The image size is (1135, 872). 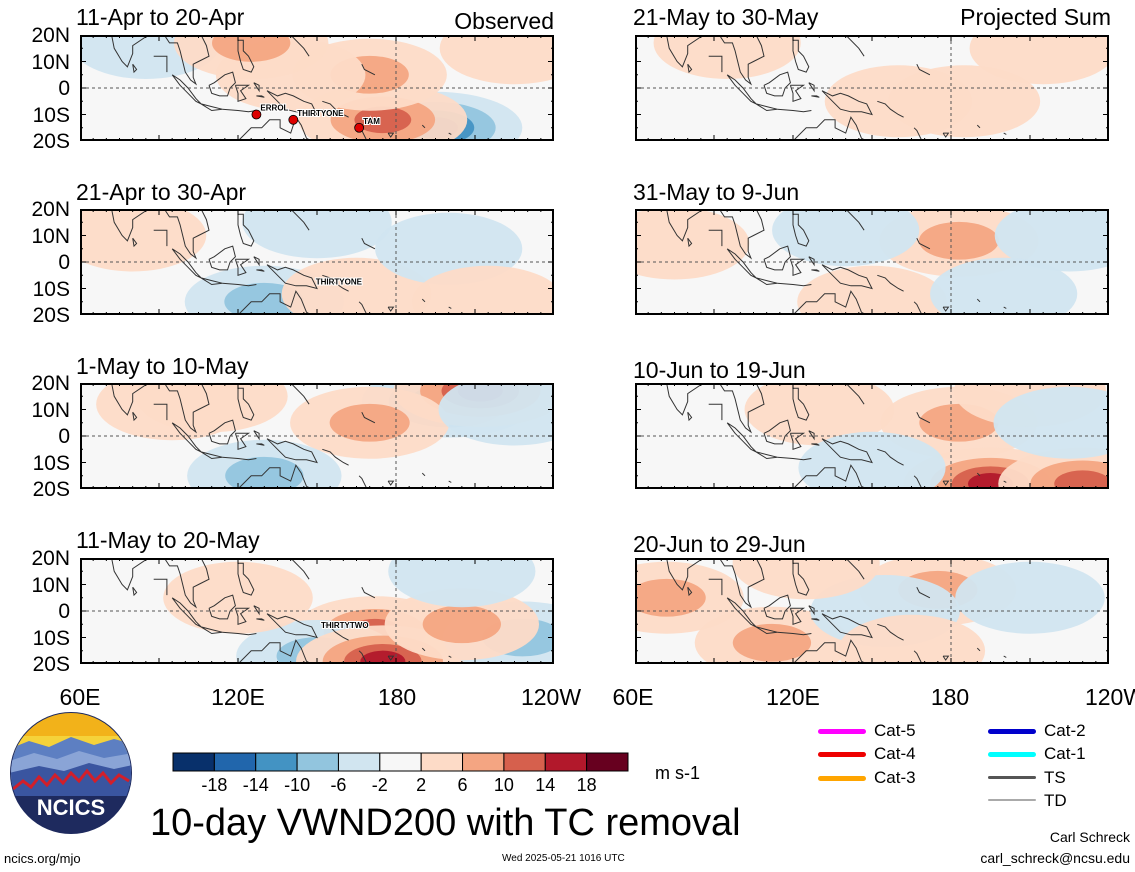 I want to click on colorbar-tick-label: 18, so click(x=586, y=785).